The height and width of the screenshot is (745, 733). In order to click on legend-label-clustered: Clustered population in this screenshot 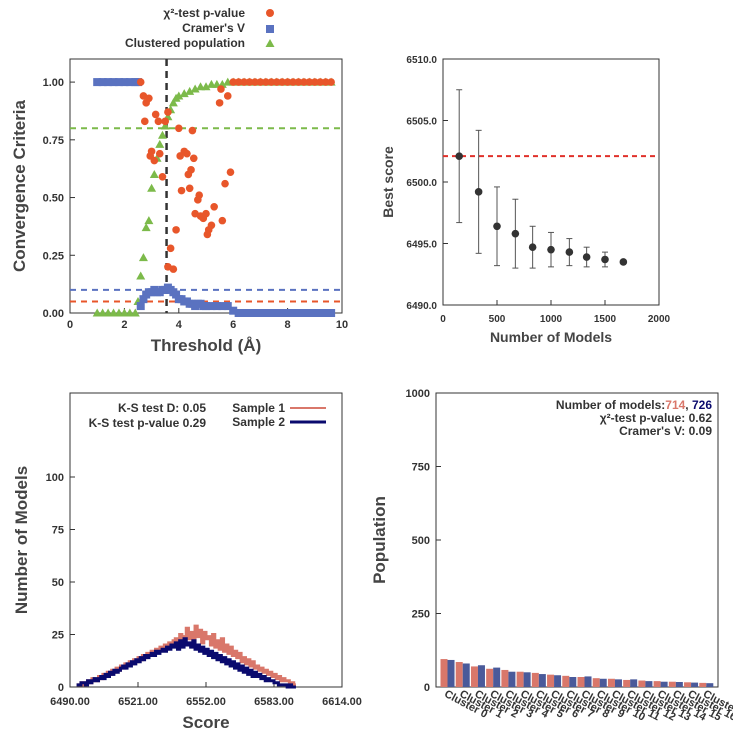, I will do `click(185, 43)`.